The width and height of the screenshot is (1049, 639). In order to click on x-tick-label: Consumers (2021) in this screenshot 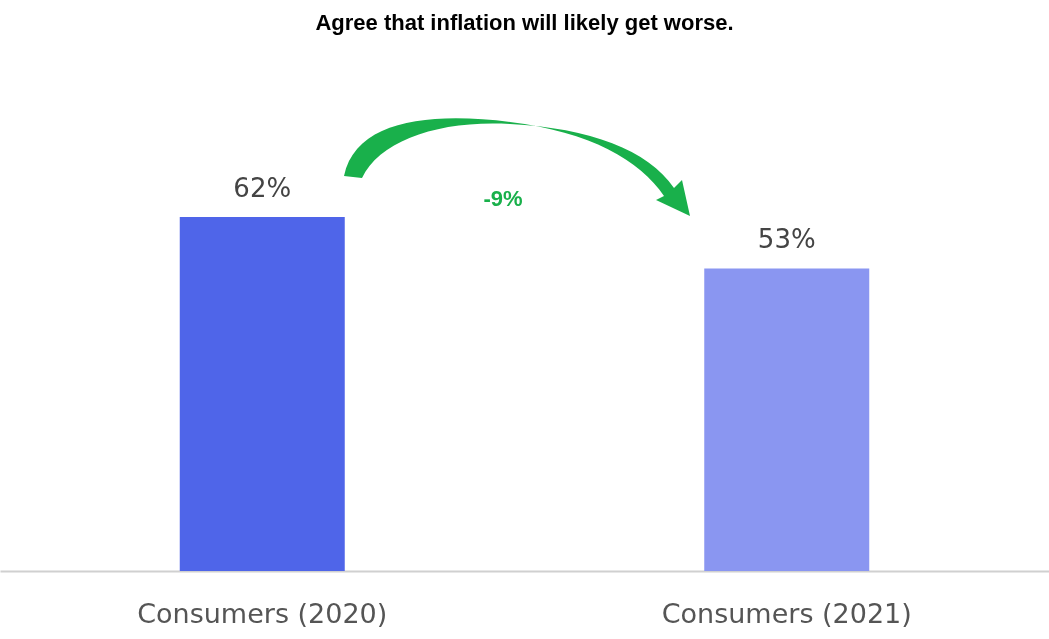, I will do `click(786, 613)`.